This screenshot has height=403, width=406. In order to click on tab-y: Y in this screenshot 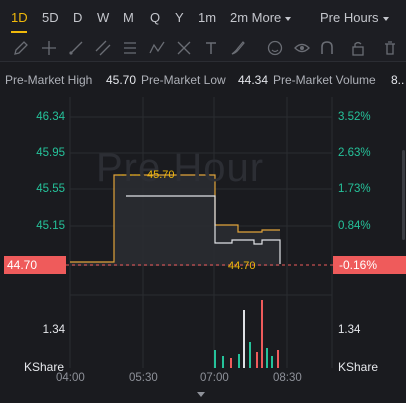, I will do `click(179, 17)`.